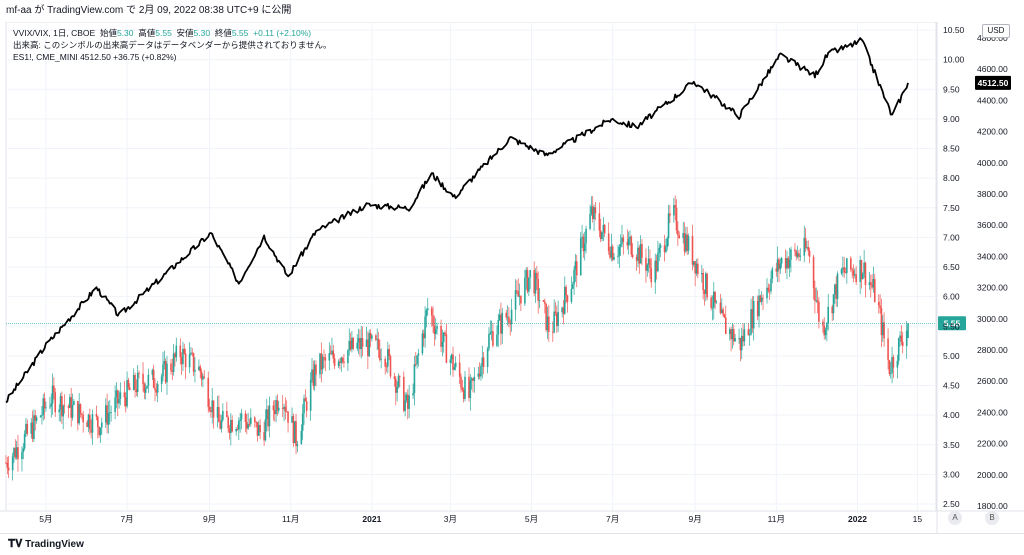 The image size is (1024, 555). What do you see at coordinates (172, 45) in the screenshot?
I see `legend-volume-note: 出来高: このシンボルの出来高データはデータベンダーから提供されておりません。` at bounding box center [172, 45].